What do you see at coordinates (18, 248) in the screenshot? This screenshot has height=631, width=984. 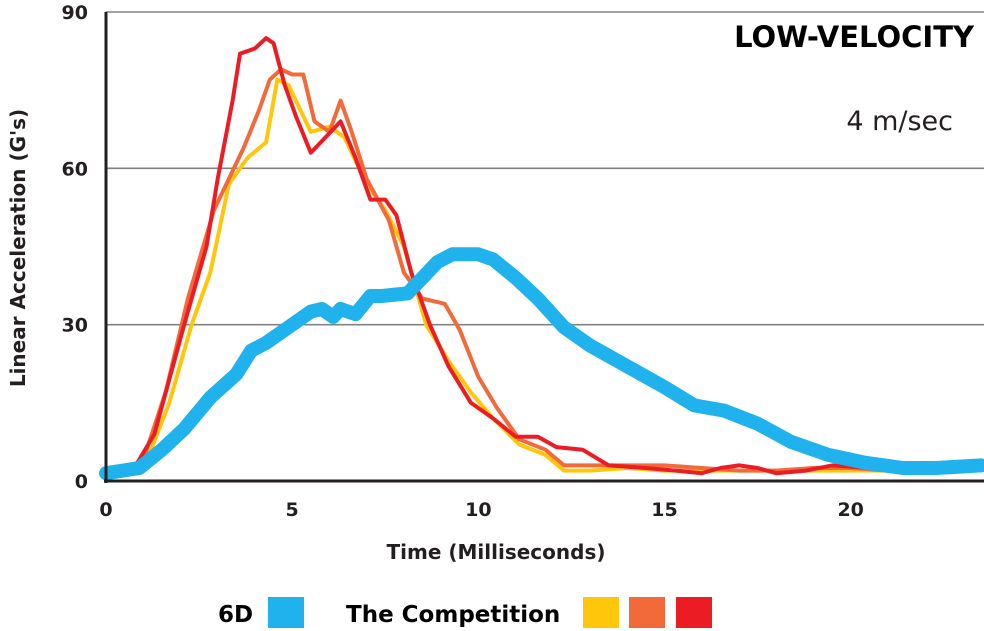 I see `y-axis-title: Linear Acceleration (G's)` at bounding box center [18, 248].